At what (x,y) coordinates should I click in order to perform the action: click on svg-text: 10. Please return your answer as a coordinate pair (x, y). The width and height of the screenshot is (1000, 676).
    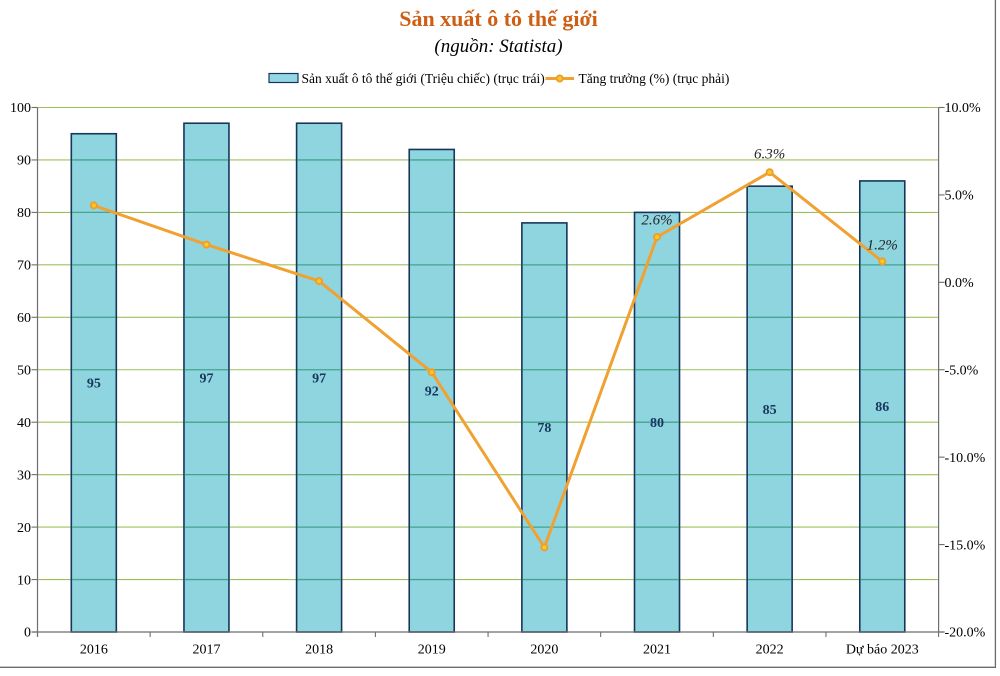
    Looking at the image, I should click on (24, 580).